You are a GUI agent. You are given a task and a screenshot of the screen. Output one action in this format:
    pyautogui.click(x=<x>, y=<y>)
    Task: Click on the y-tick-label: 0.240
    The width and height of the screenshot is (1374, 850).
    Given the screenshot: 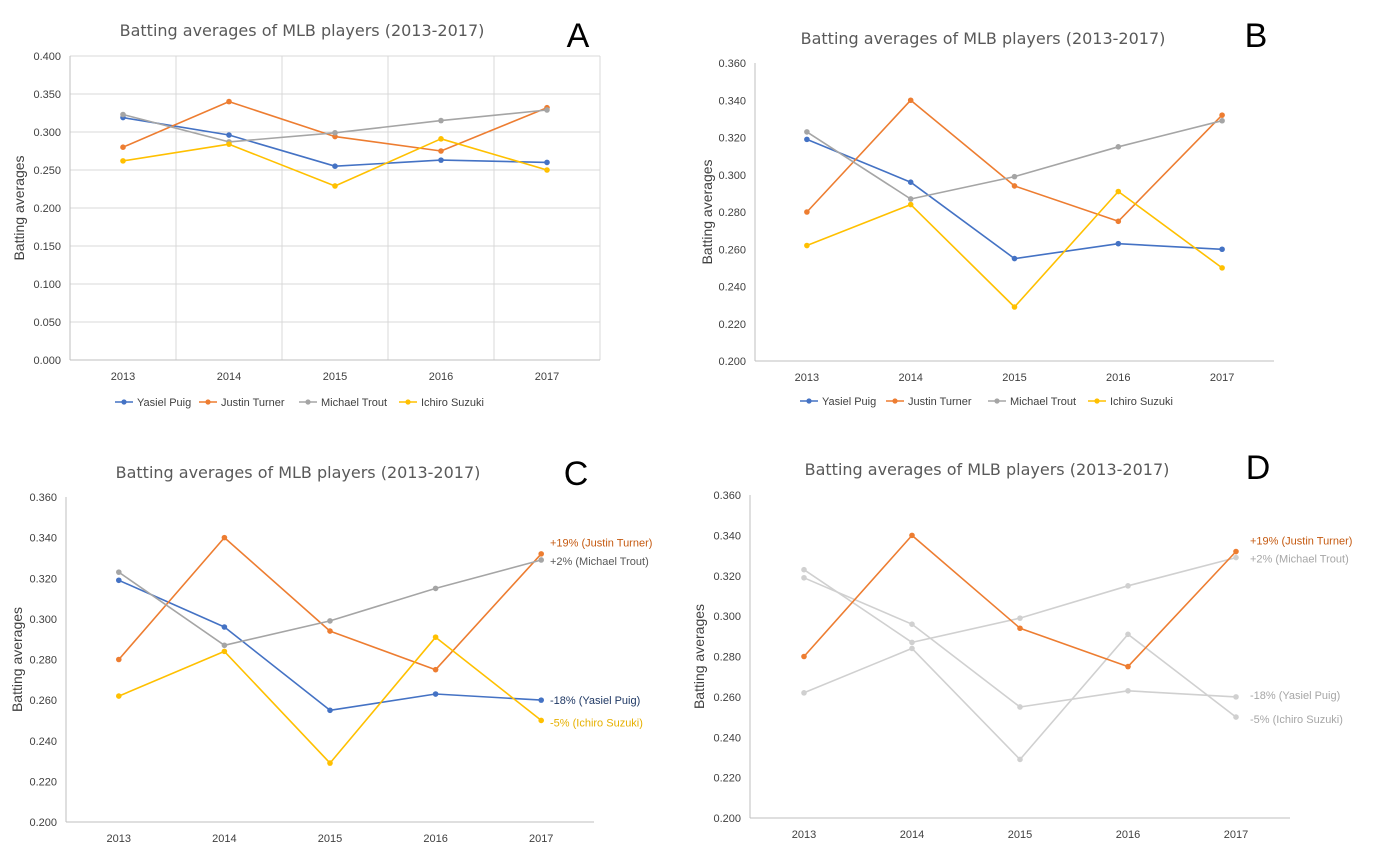 What is the action you would take?
    pyautogui.click(x=732, y=288)
    